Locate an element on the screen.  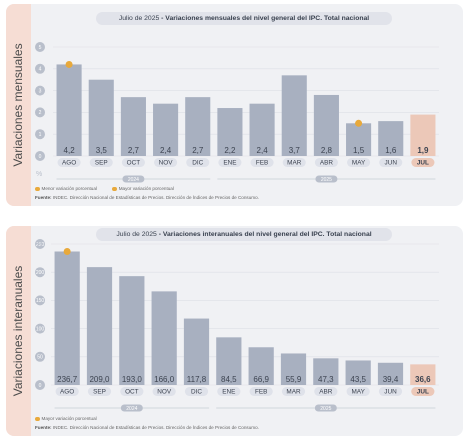
legend: Mayor variación porcentual is located at coordinates (73, 418).